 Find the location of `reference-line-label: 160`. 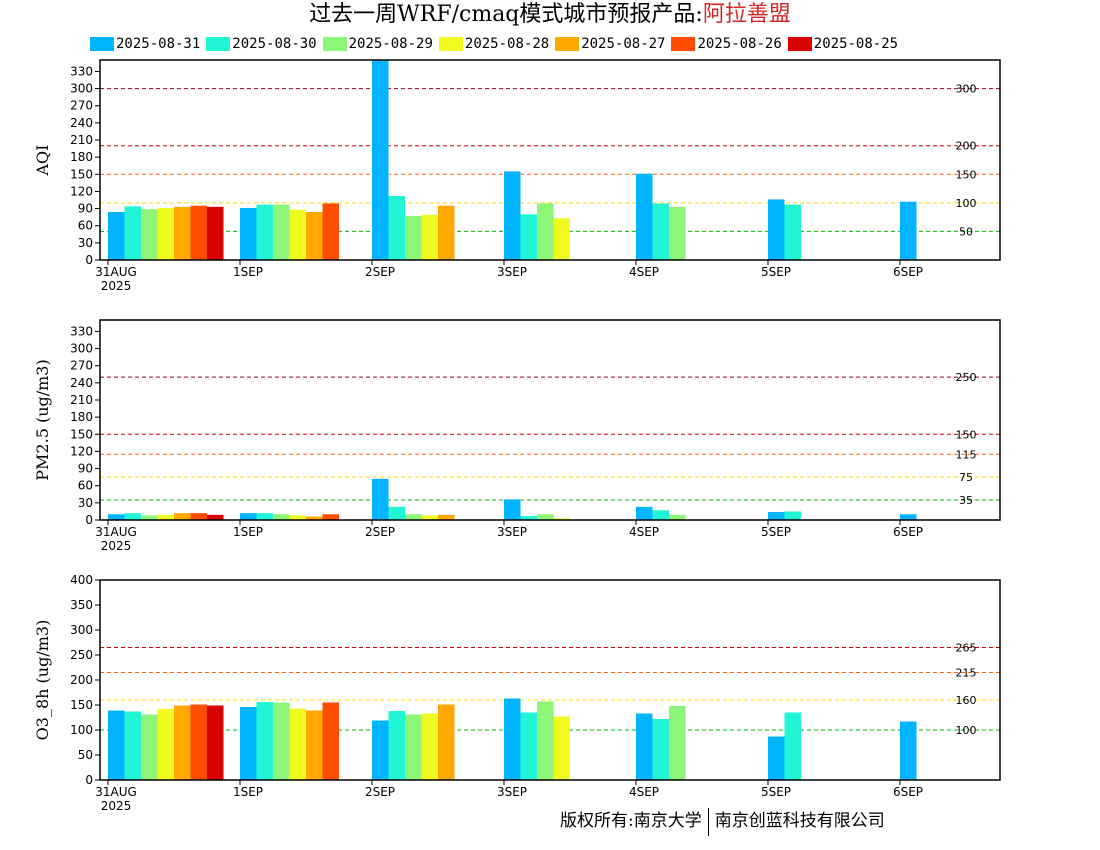

reference-line-label: 160 is located at coordinates (966, 700).